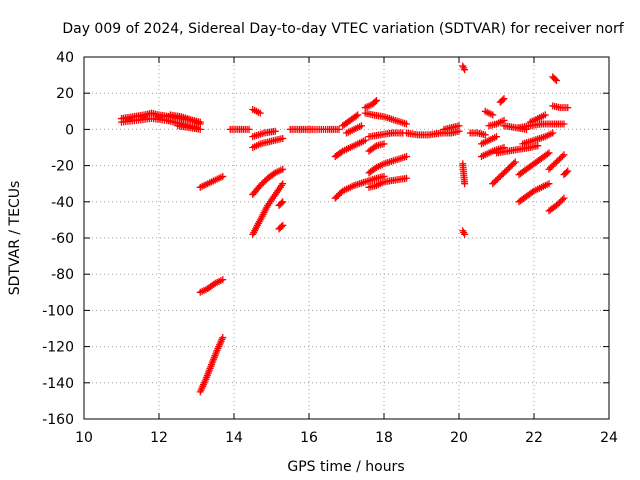 The width and height of the screenshot is (640, 480). What do you see at coordinates (65, 58) in the screenshot?
I see `y-tick-label: 40` at bounding box center [65, 58].